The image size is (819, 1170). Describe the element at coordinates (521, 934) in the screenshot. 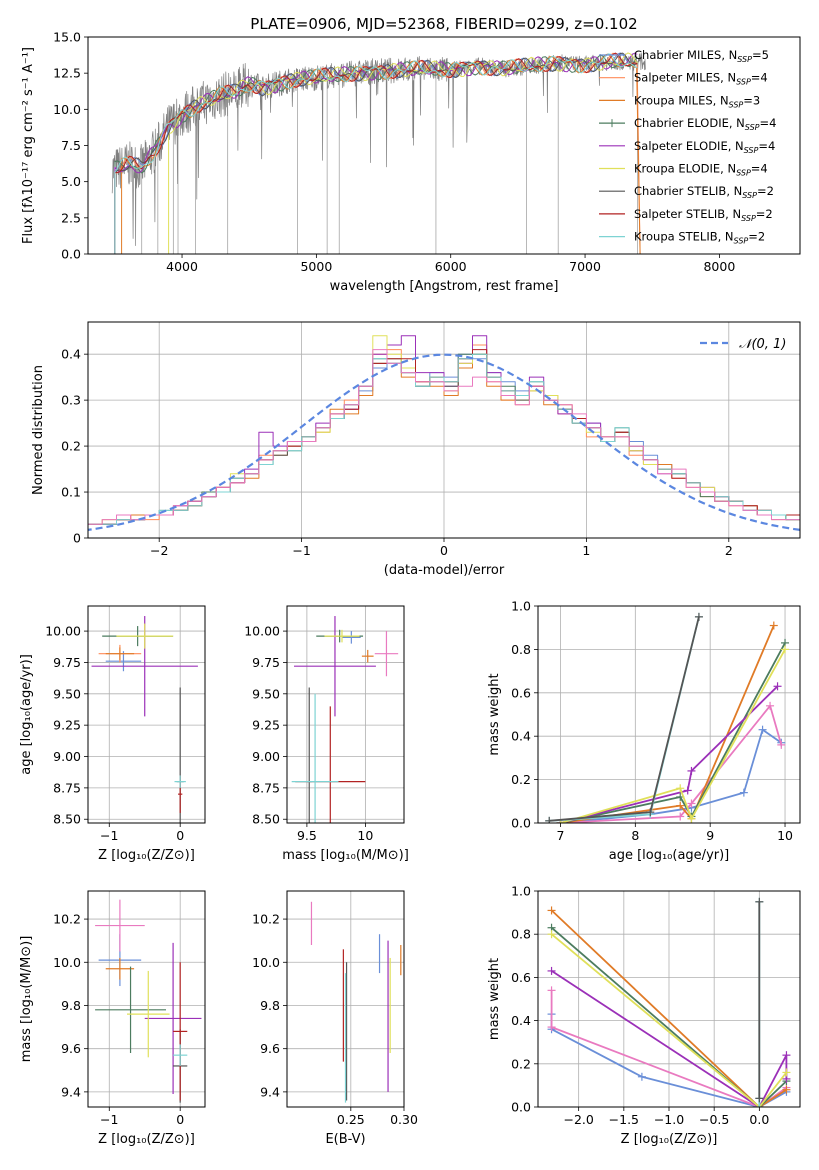

I see `y-tick-label: 0.8` at that location.